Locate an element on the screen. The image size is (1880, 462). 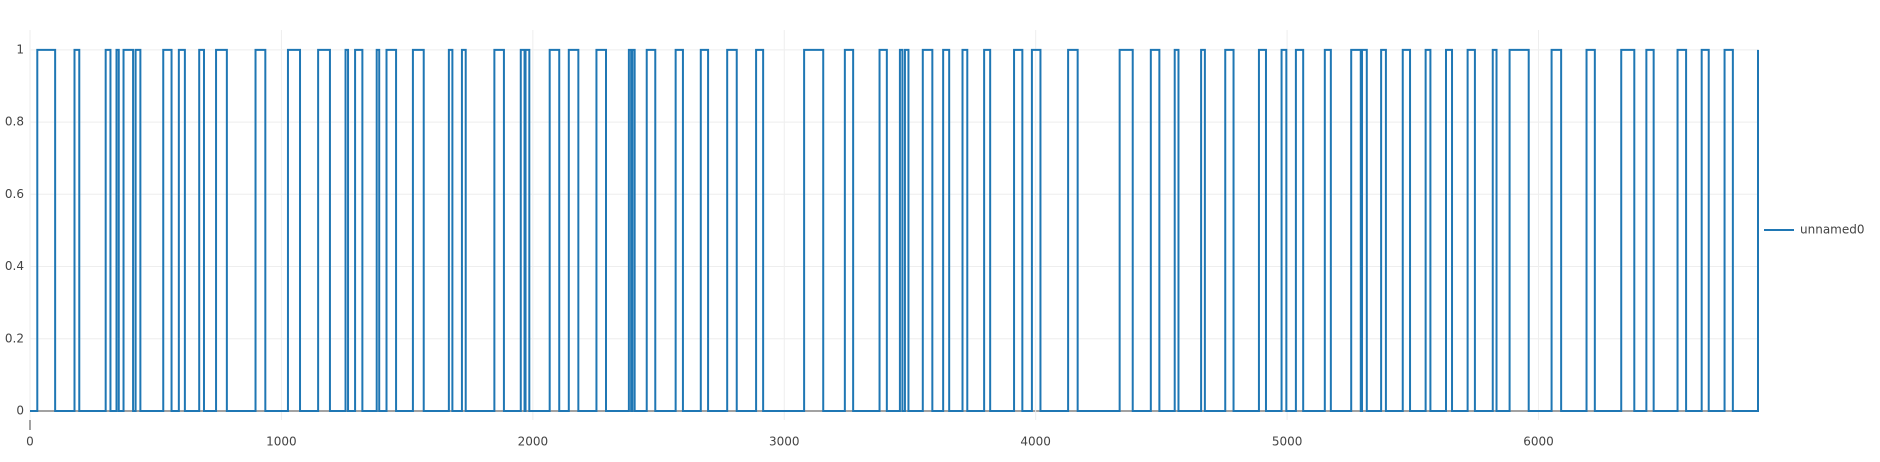
x-tick-label: 0 is located at coordinates (30, 442).